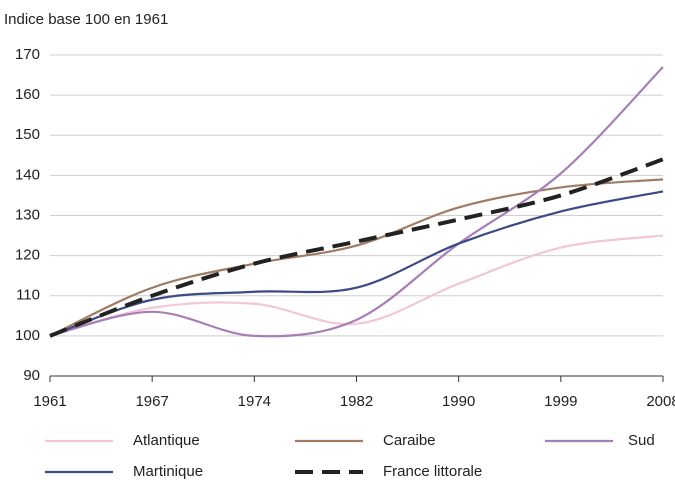  Describe the element at coordinates (151, 401) in the screenshot. I see `x-tick-label: 1967` at that location.